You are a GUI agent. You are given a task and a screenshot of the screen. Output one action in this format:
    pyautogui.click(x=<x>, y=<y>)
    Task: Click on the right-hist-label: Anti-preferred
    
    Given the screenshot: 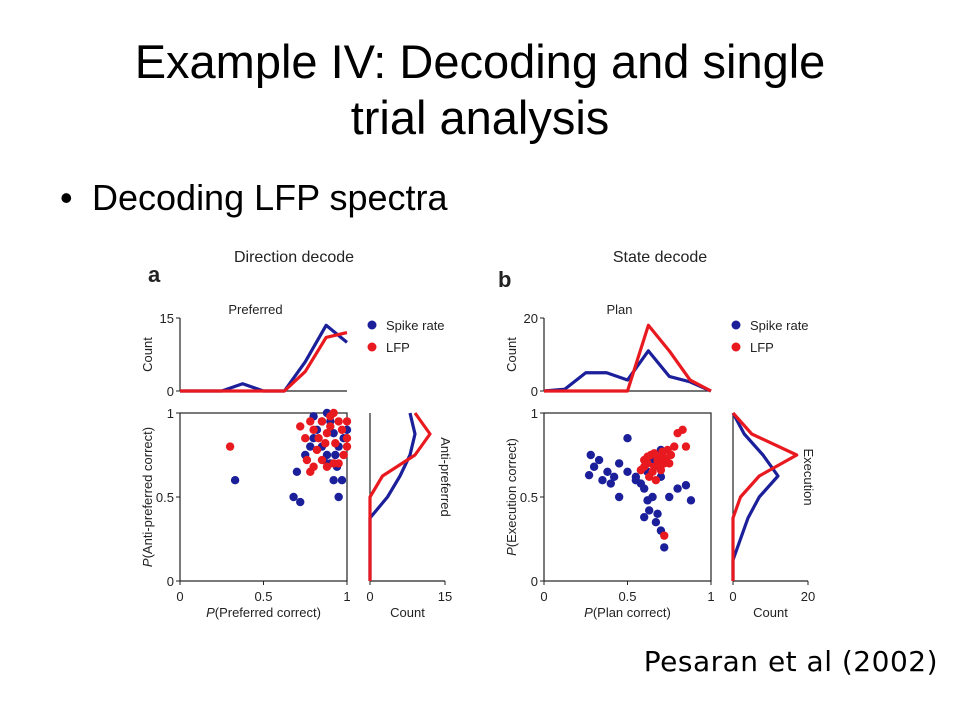 What is the action you would take?
    pyautogui.click(x=445, y=476)
    